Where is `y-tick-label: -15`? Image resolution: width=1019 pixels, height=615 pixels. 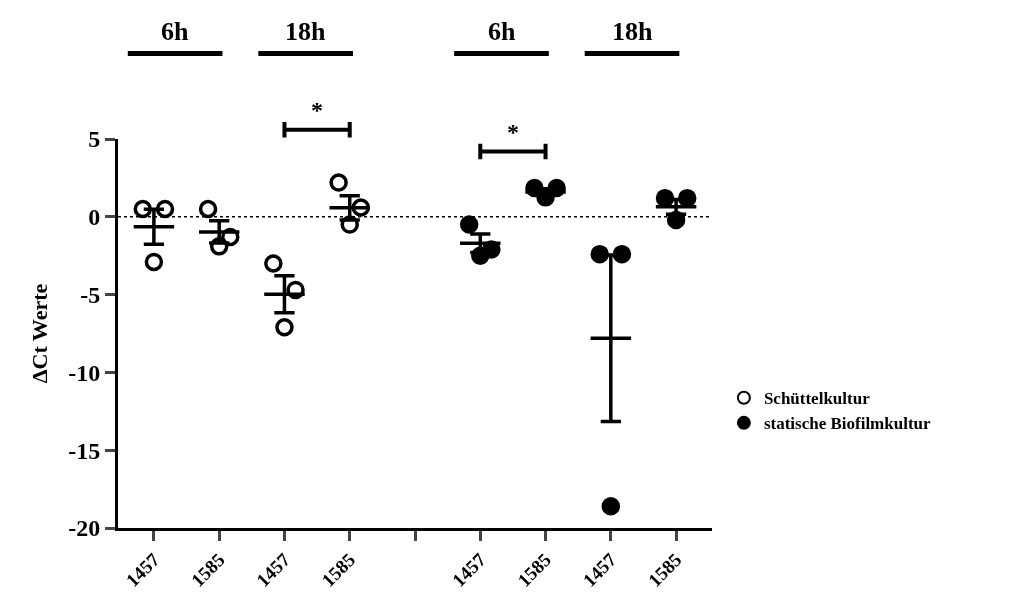 y-tick-label: -15 is located at coordinates (84, 450).